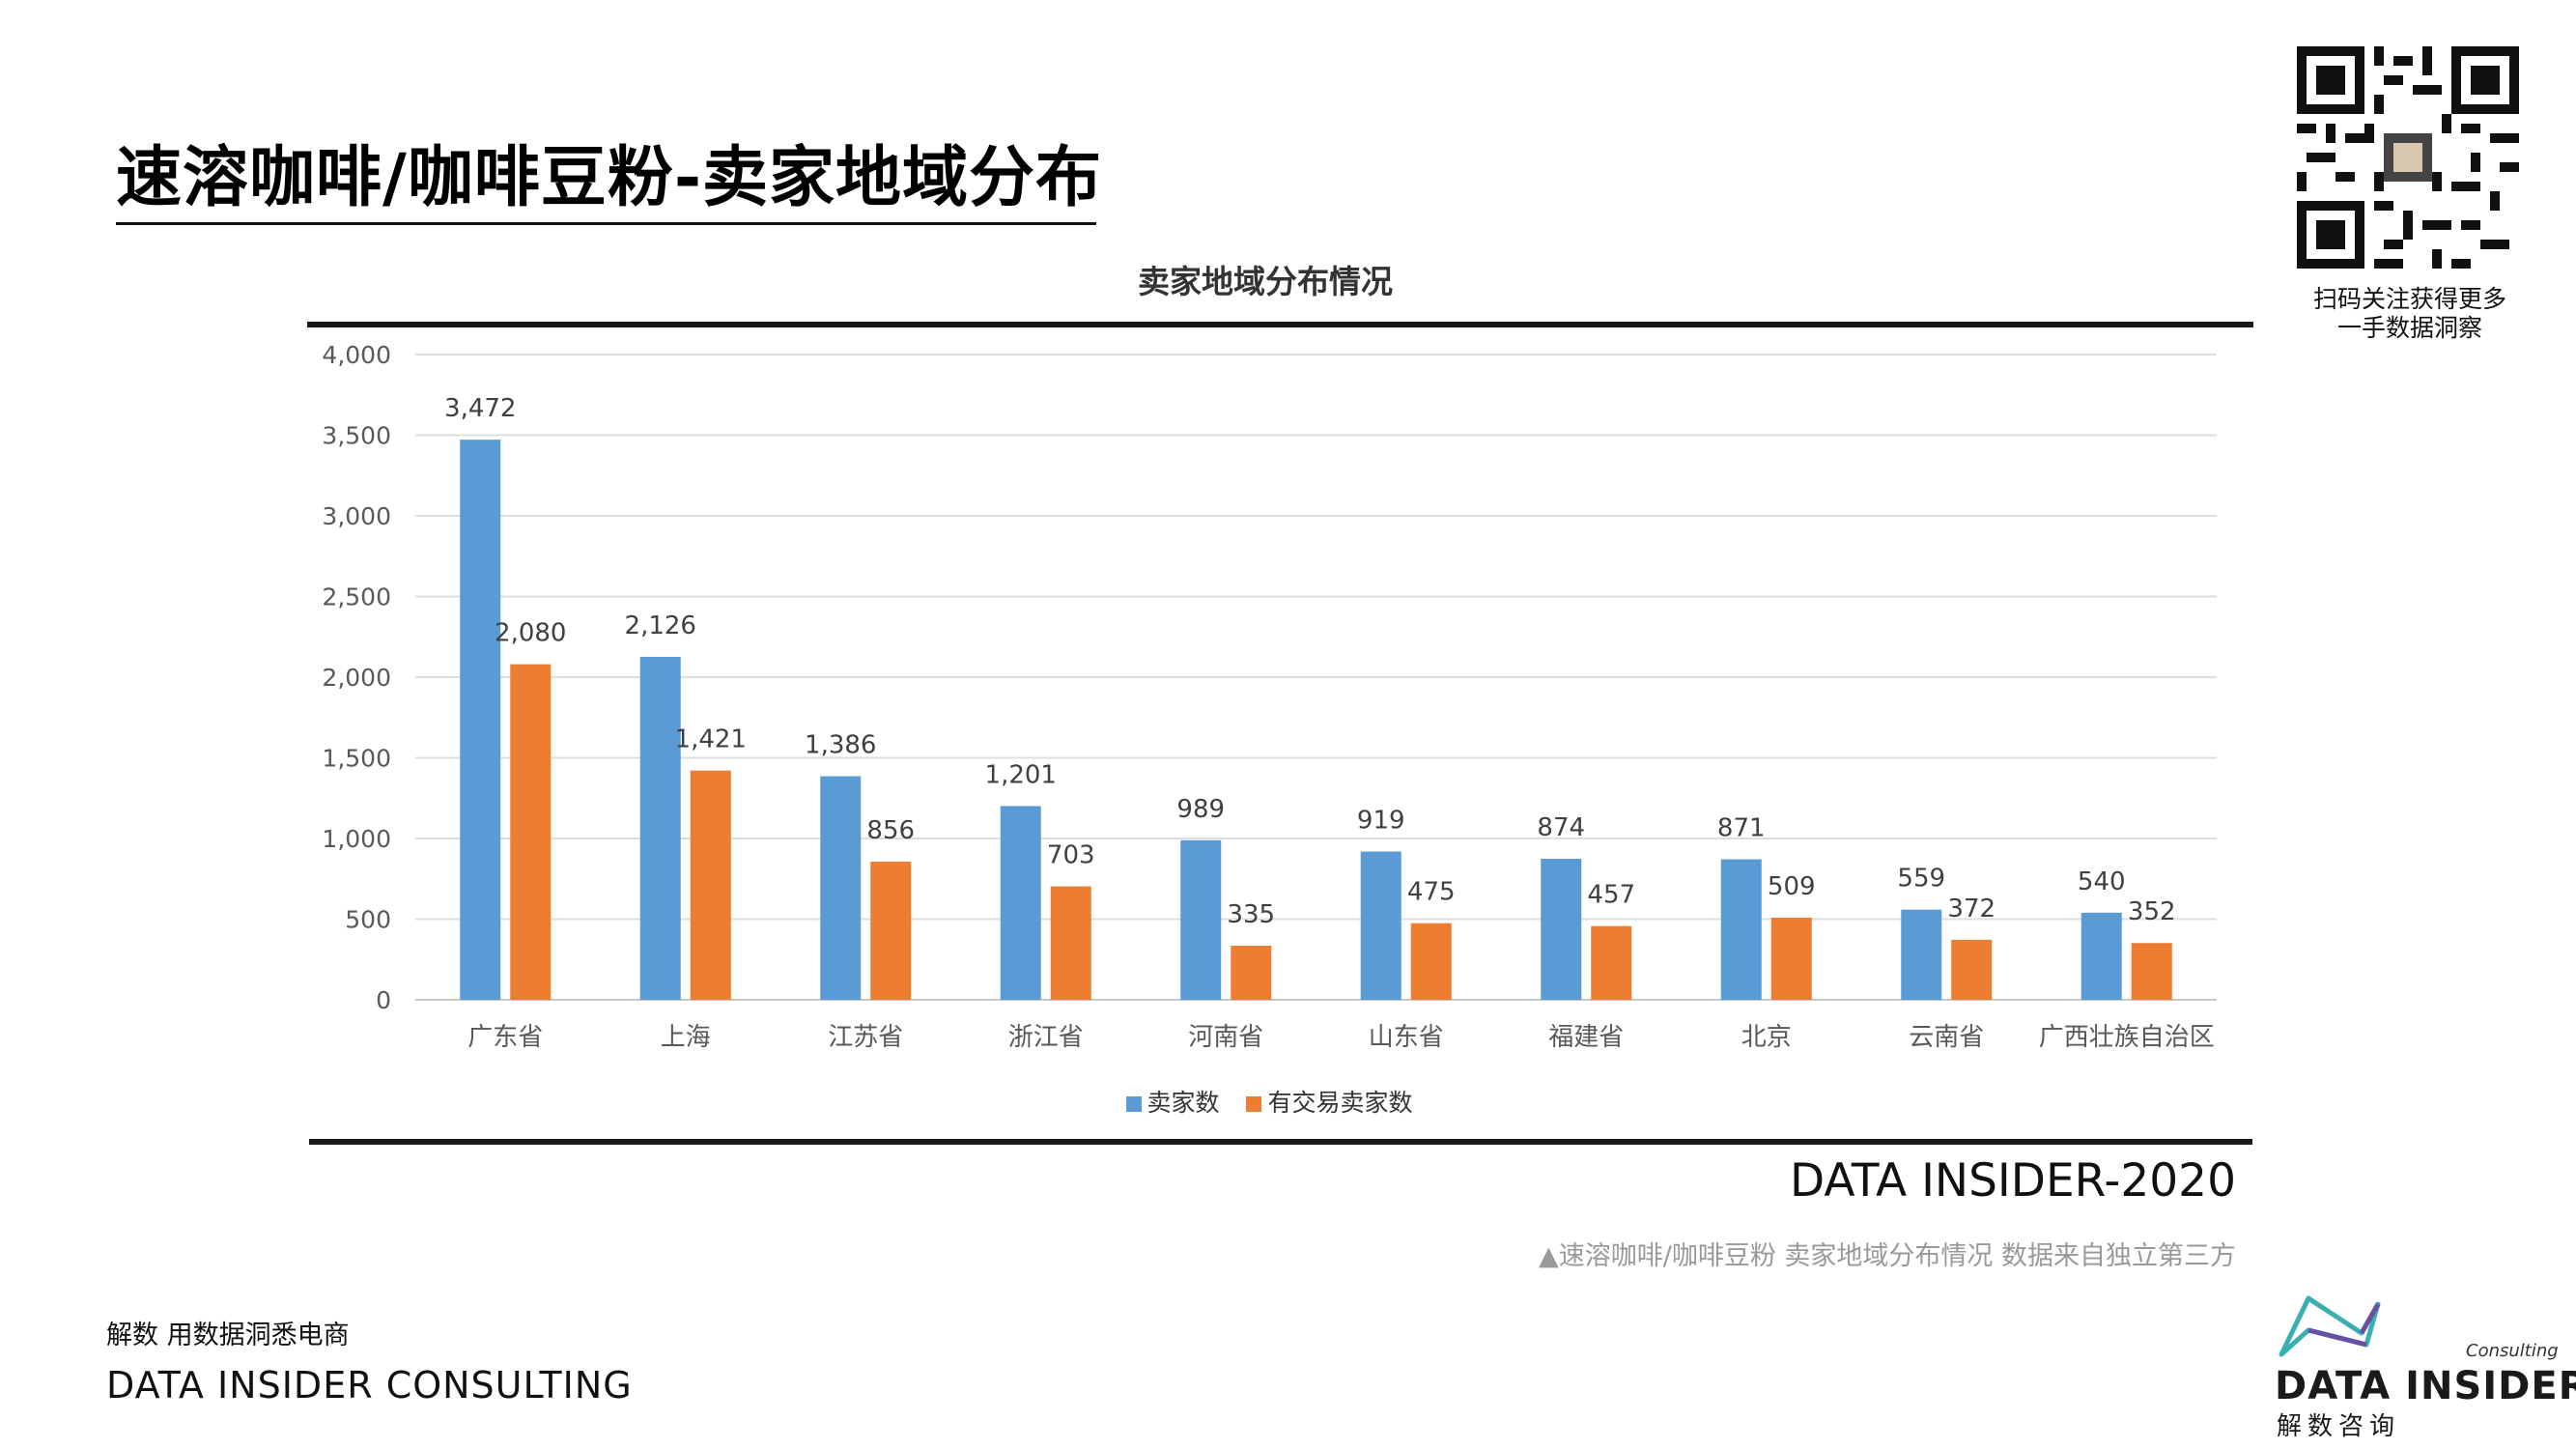 This screenshot has width=2576, height=1449. Describe the element at coordinates (1225, 1037) in the screenshot. I see `x-tick-label: 河南省` at that location.